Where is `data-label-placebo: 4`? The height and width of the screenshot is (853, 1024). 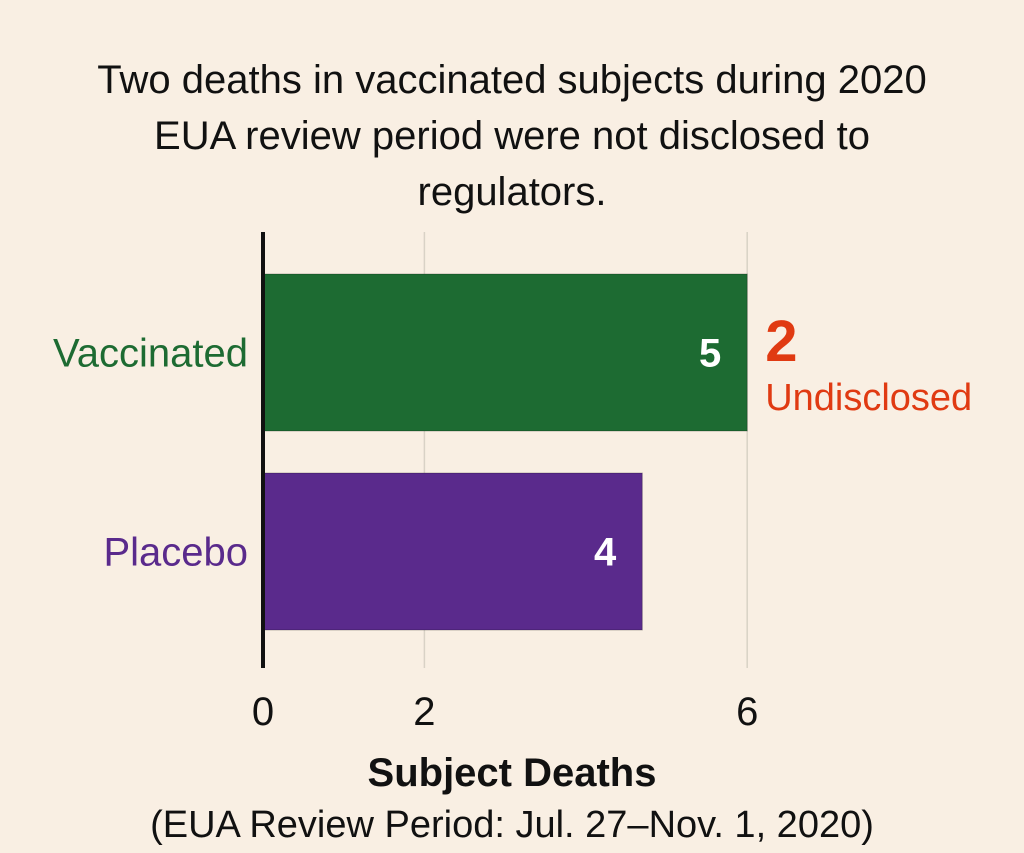
data-label-placebo: 4 is located at coordinates (605, 553).